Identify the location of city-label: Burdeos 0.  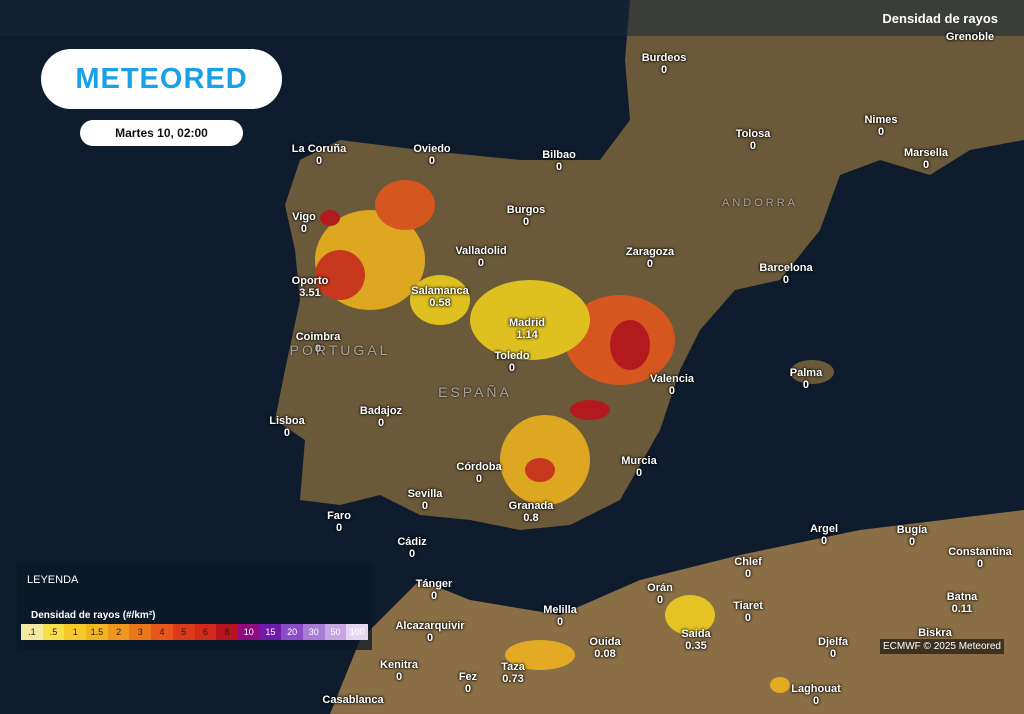
(664, 64).